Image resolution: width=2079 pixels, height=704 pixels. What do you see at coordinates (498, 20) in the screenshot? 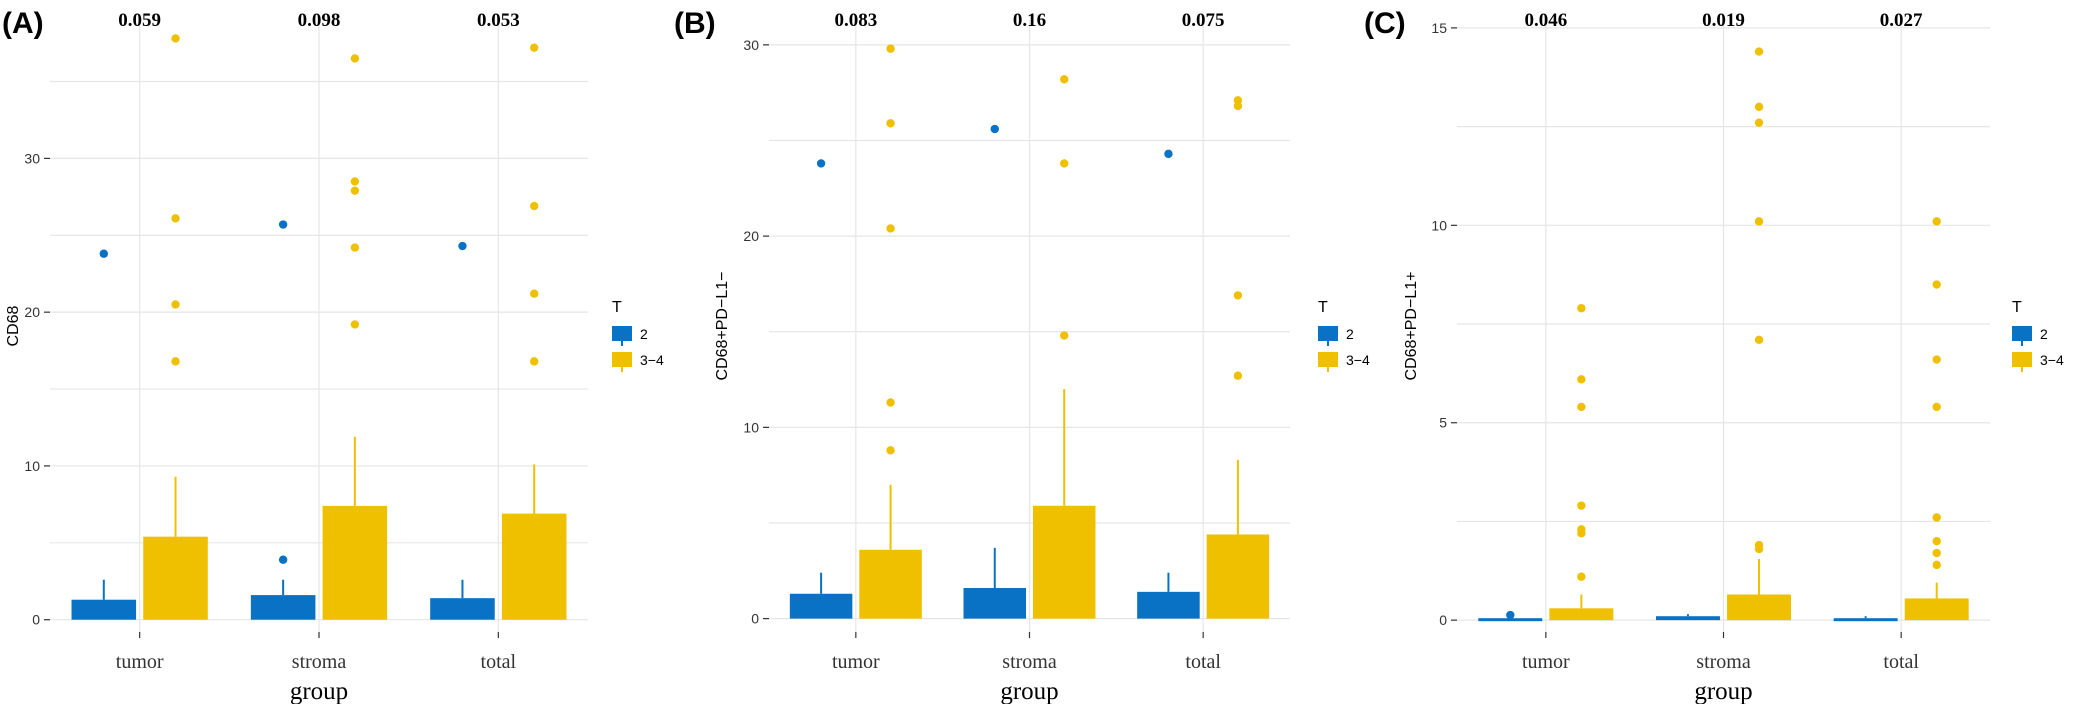
I see `p-value-label: 0.053` at bounding box center [498, 20].